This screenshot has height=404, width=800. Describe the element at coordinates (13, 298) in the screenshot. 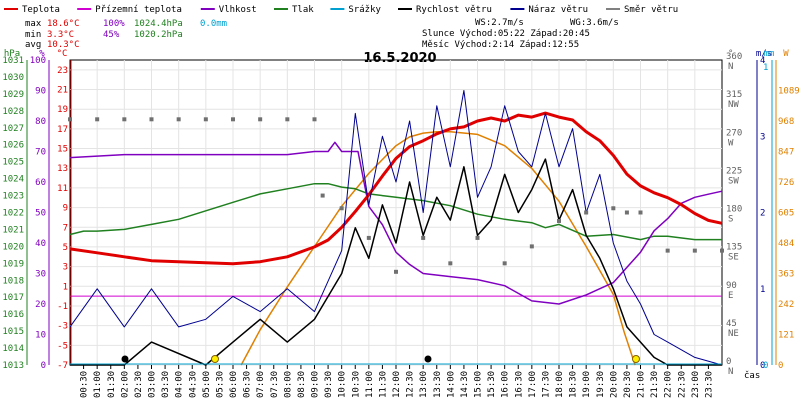

I see `pressure-axis-tick-4: 1017` at that location.